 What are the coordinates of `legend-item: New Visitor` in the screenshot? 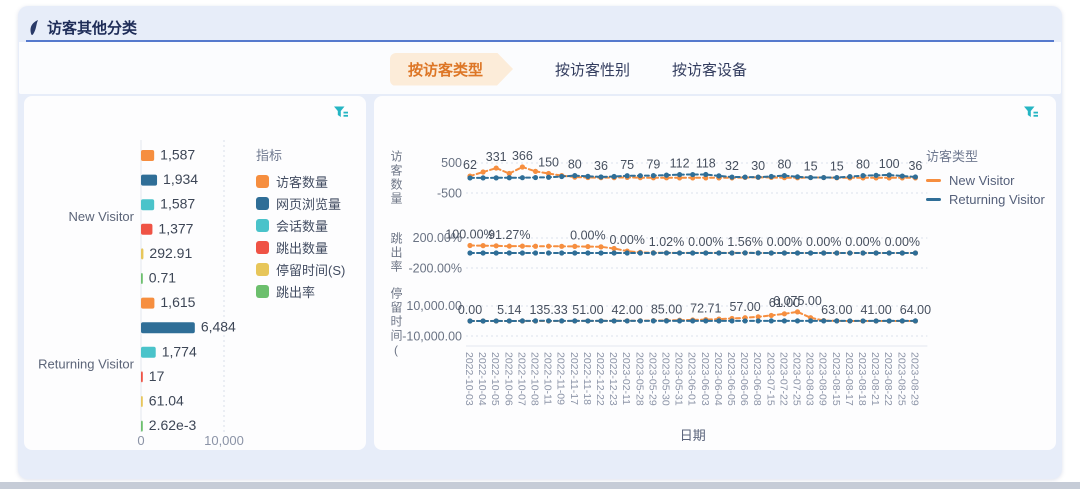 It's located at (985, 180).